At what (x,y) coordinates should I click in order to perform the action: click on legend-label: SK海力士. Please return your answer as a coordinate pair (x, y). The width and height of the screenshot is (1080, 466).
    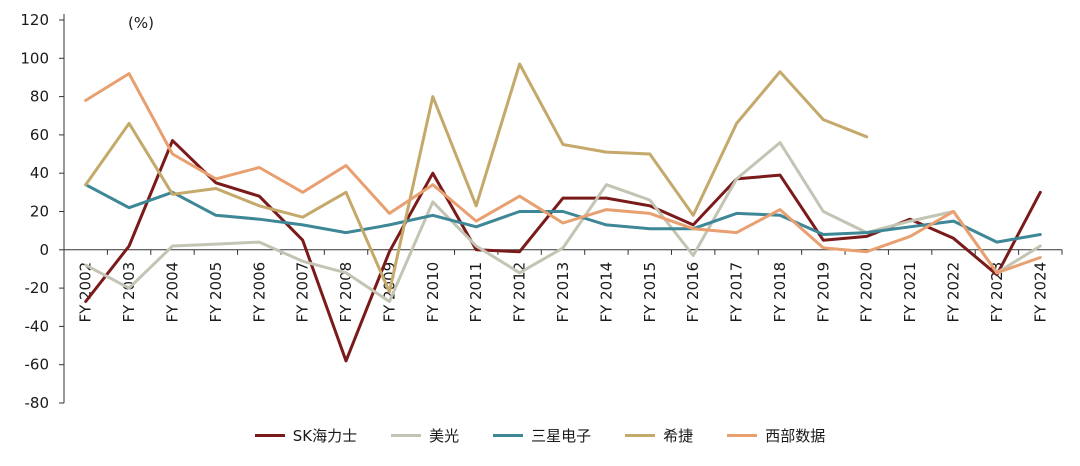
    Looking at the image, I should click on (325, 436).